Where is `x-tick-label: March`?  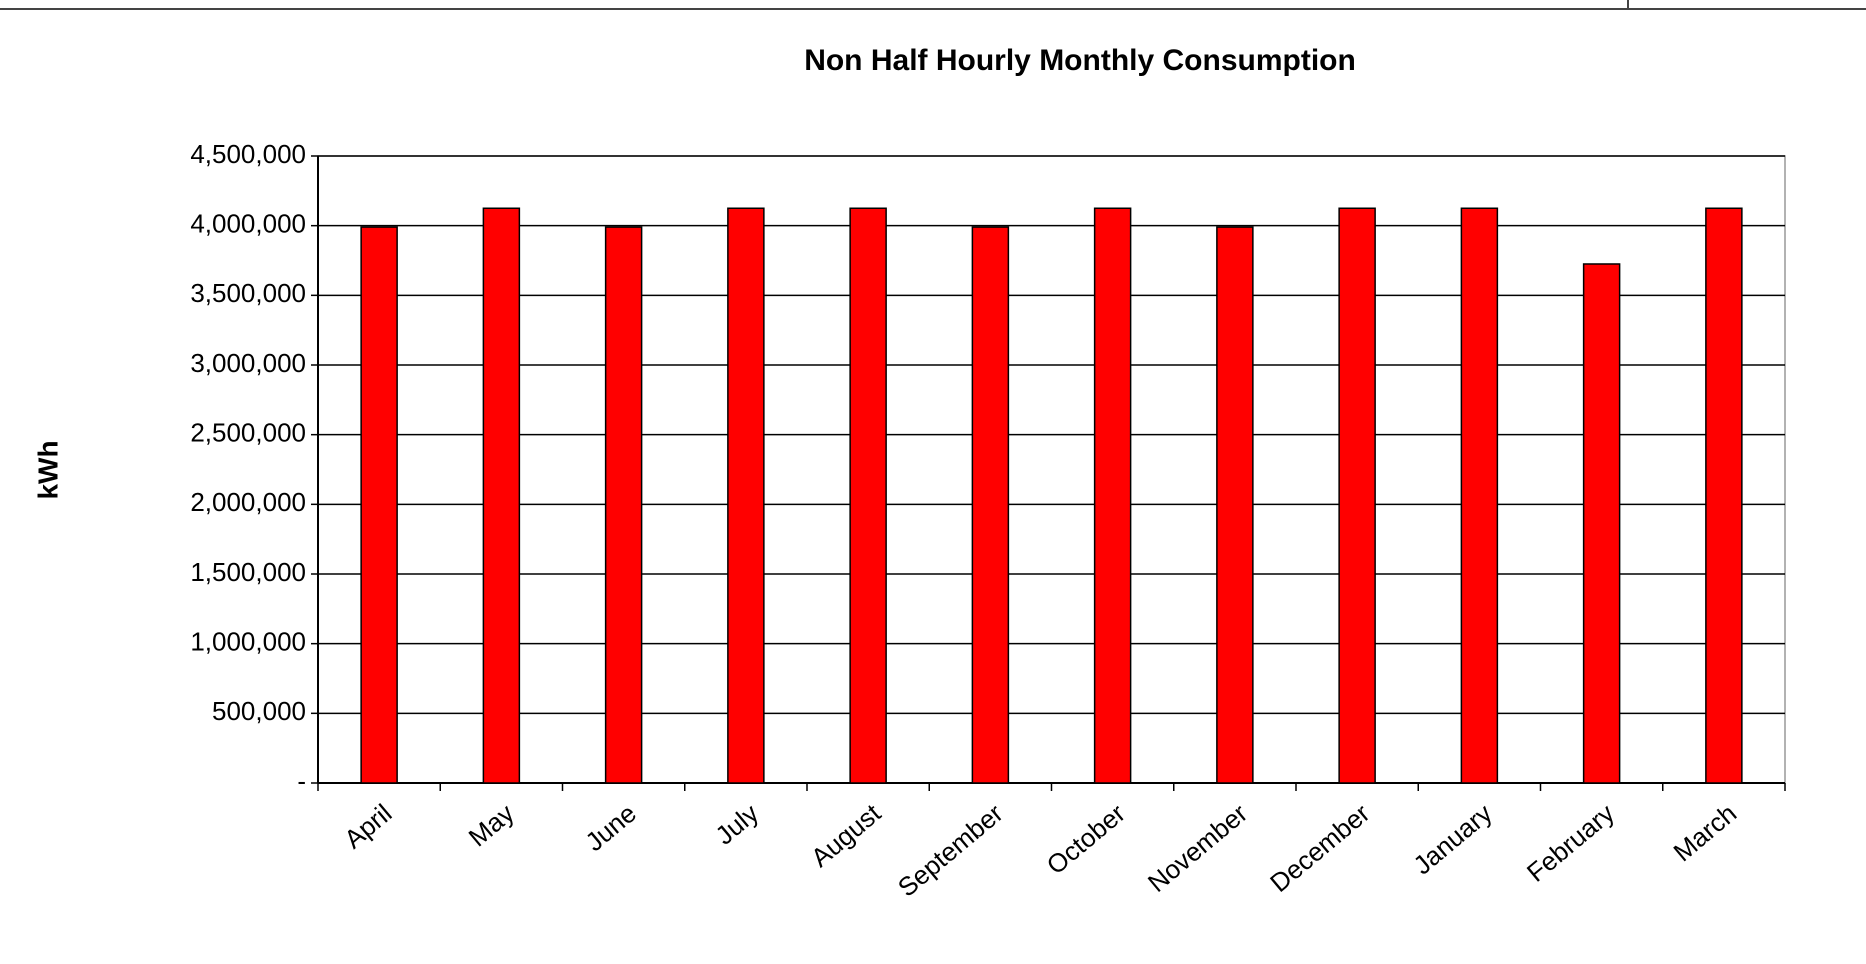
x-tick-label: March is located at coordinates (1705, 832).